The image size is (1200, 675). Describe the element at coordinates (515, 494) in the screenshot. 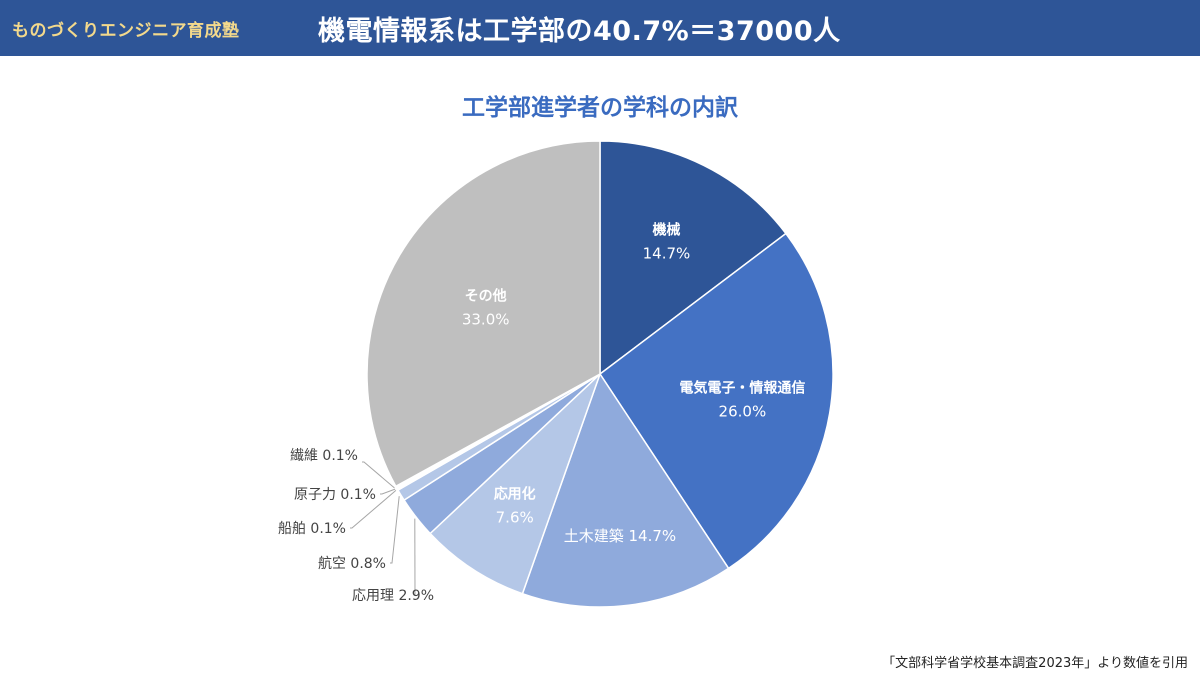

I see `slice-label-3: 応用化` at that location.